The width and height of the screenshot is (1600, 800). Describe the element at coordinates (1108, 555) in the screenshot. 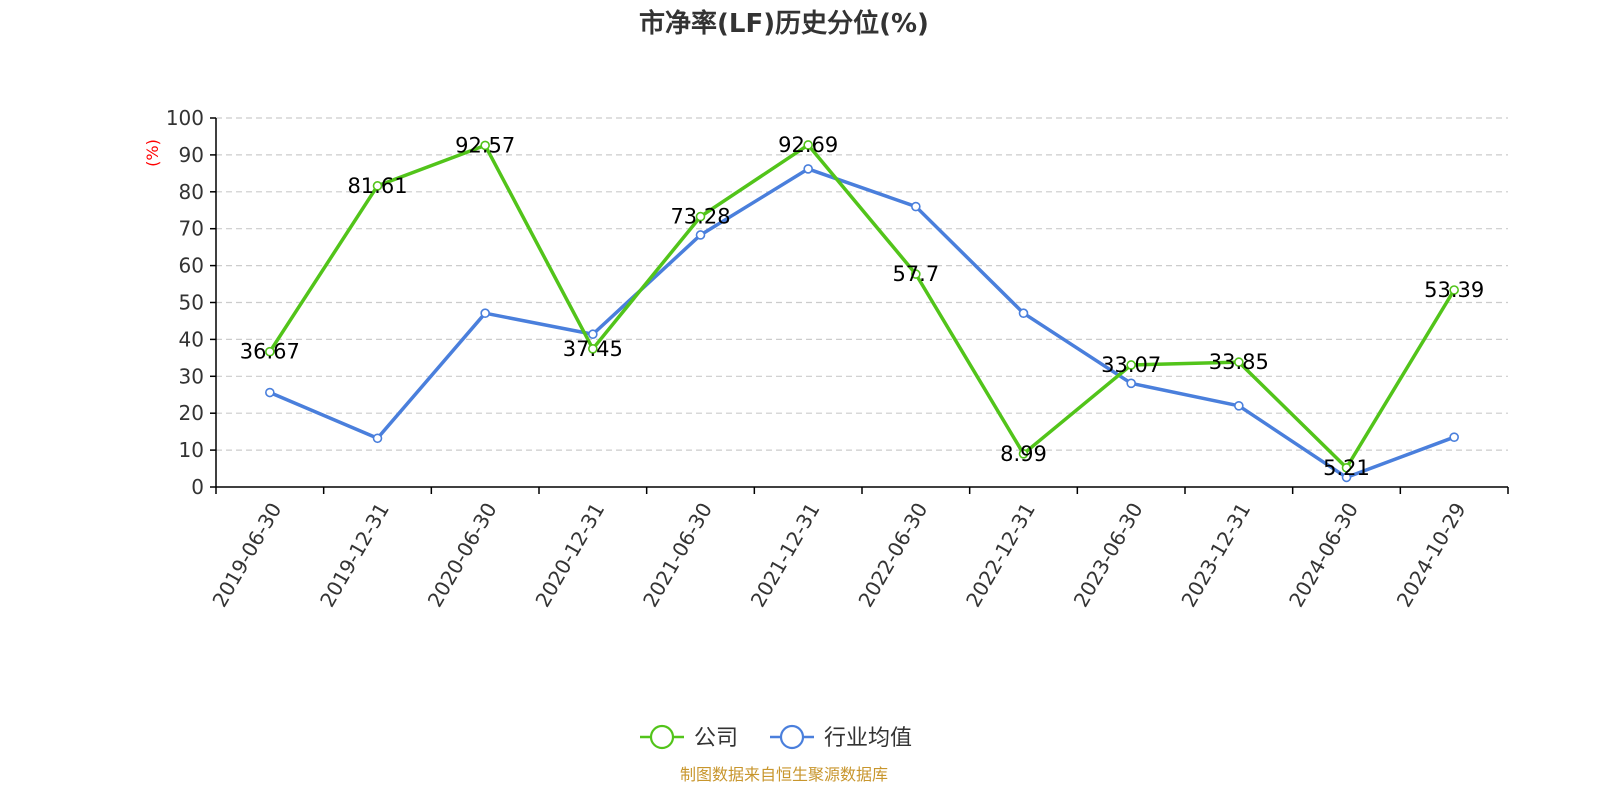

I see `x-tick-label: 2023-06-30` at that location.